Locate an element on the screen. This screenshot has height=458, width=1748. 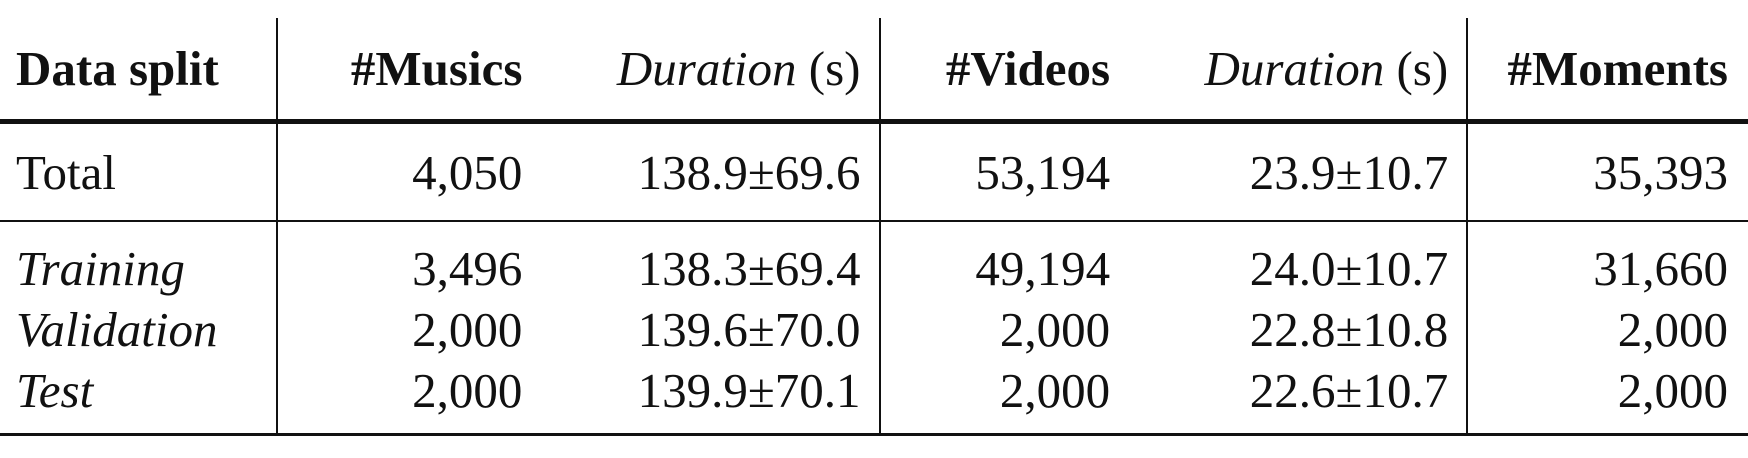
header-music-duration-unit: (s) is located at coordinates (828, 68).